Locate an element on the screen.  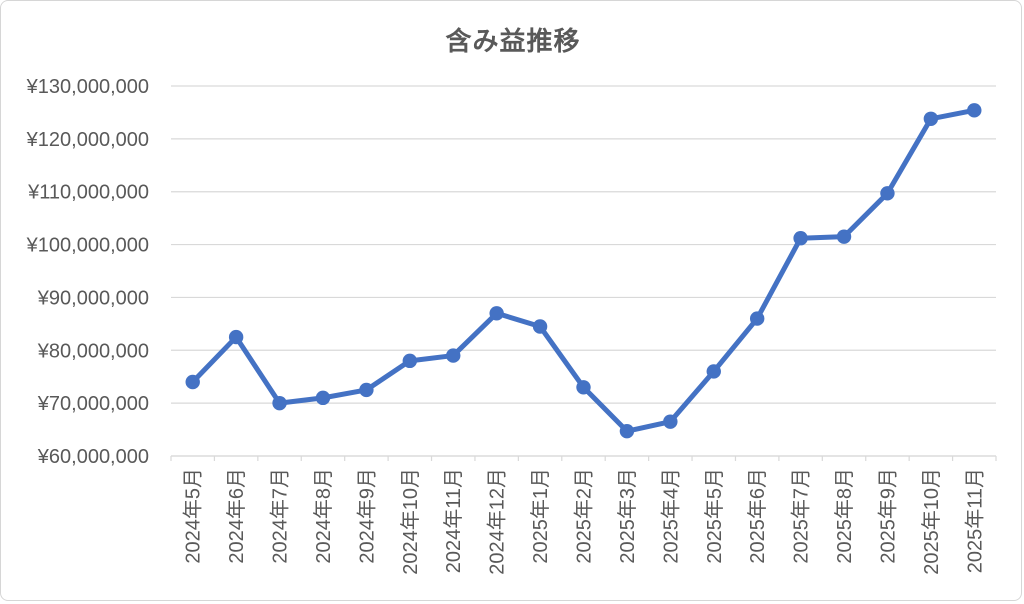
x-axis-tick-label: 2025年2月 is located at coordinates (584, 516).